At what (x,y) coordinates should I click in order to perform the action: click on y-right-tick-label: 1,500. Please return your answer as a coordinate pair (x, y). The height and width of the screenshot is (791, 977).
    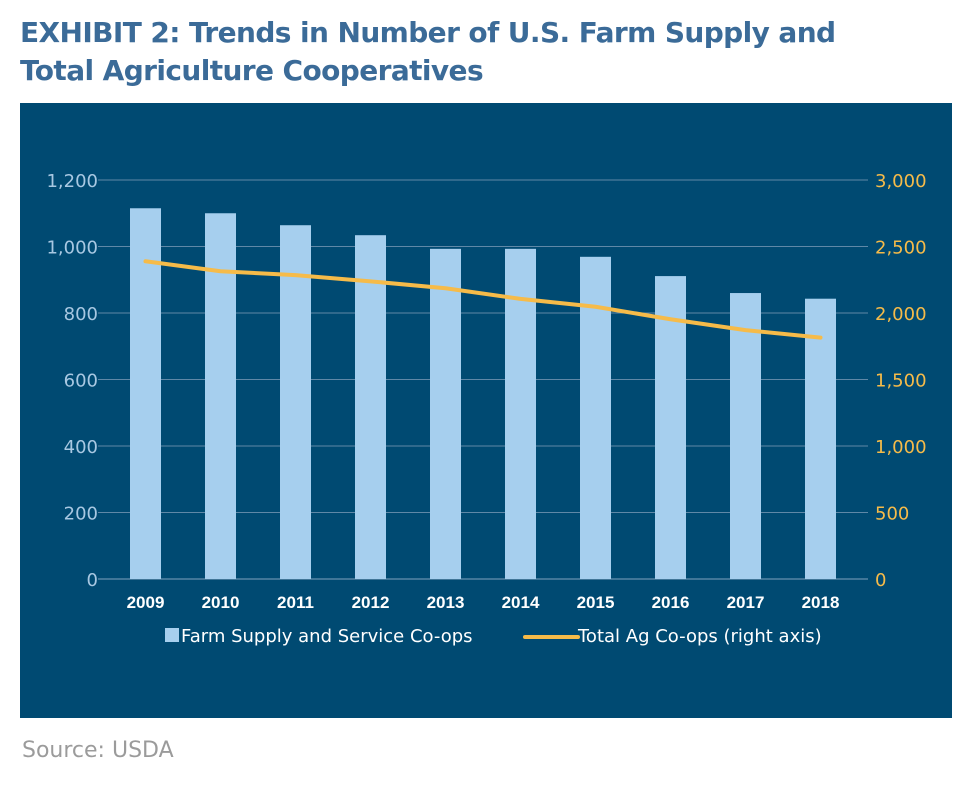
    Looking at the image, I should click on (901, 381).